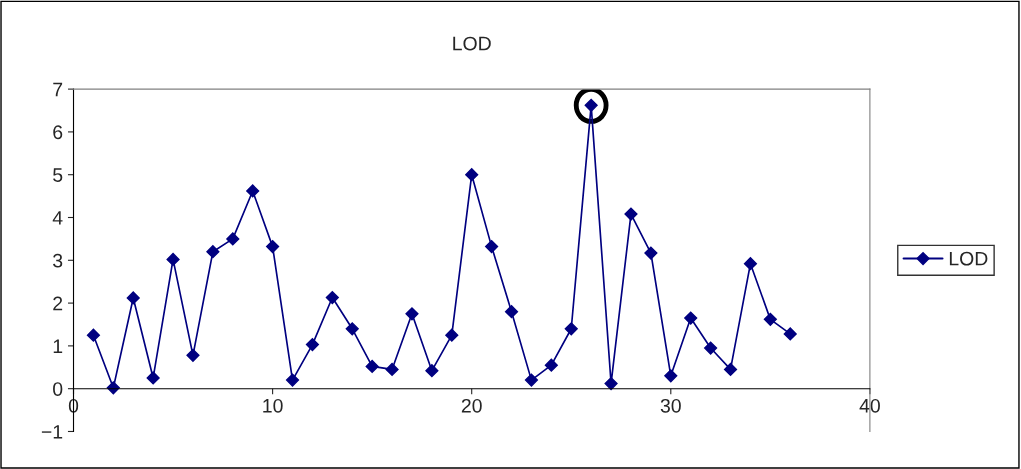 This screenshot has height=469, width=1021. What do you see at coordinates (57, 218) in the screenshot?
I see `y-tick-label: 4` at bounding box center [57, 218].